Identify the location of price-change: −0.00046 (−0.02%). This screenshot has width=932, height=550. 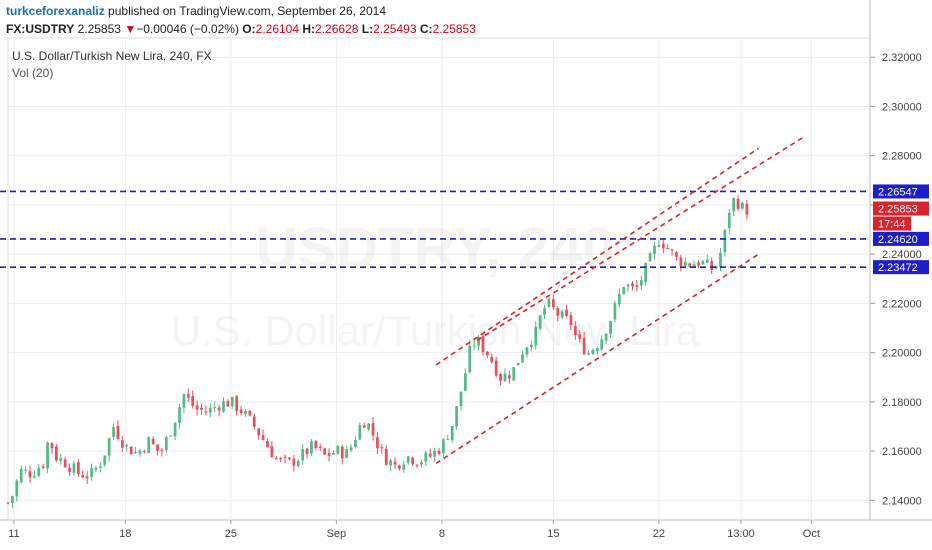
(187, 29).